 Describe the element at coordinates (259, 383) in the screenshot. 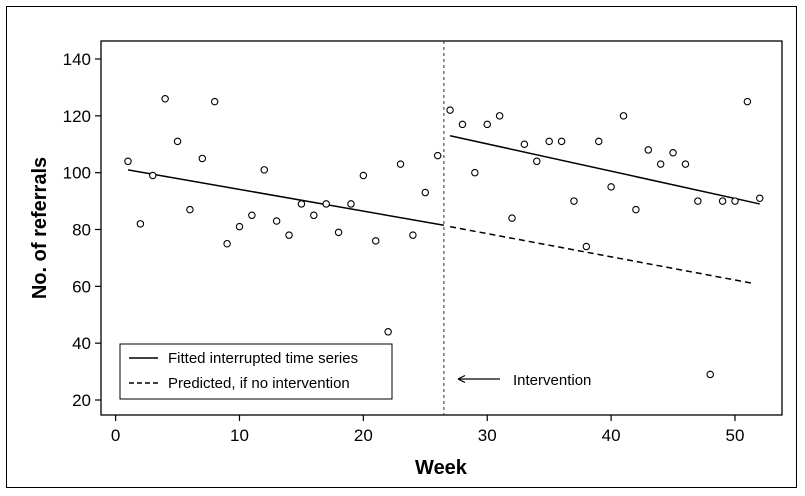

I see `legend-label-predicted: Predicted, if no intervention` at that location.